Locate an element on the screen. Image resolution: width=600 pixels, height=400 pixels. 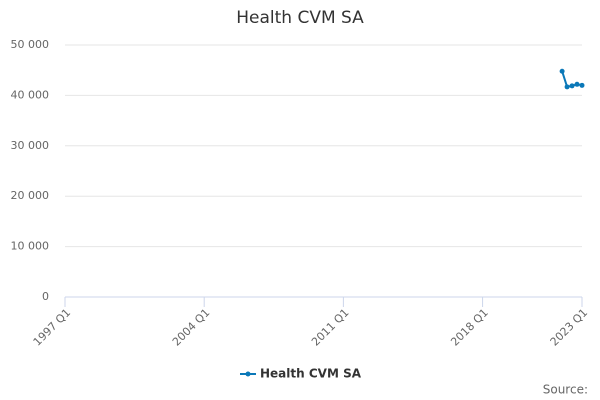
x-tick-label: 1997 Q1 is located at coordinates (52, 327).